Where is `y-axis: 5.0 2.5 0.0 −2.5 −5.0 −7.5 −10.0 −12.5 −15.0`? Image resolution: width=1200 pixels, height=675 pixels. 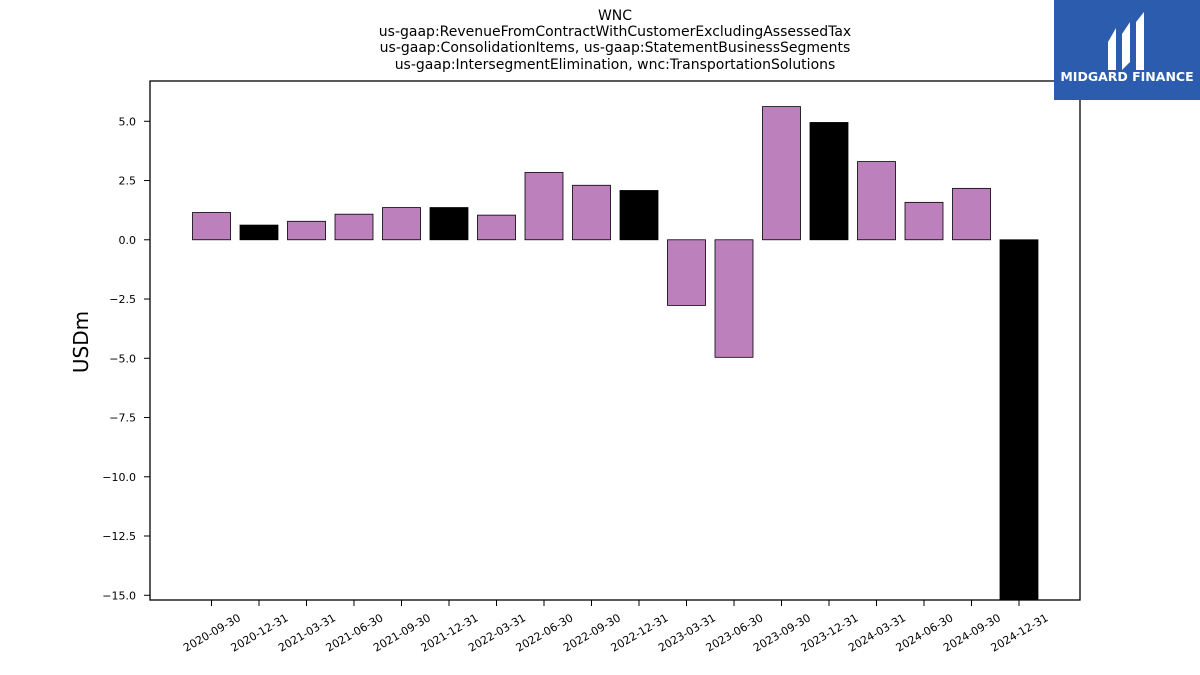
y-axis: 5.0 2.5 0.0 −2.5 −5.0 −7.5 −10.0 −12.5 −15.0 is located at coordinates (126, 358).